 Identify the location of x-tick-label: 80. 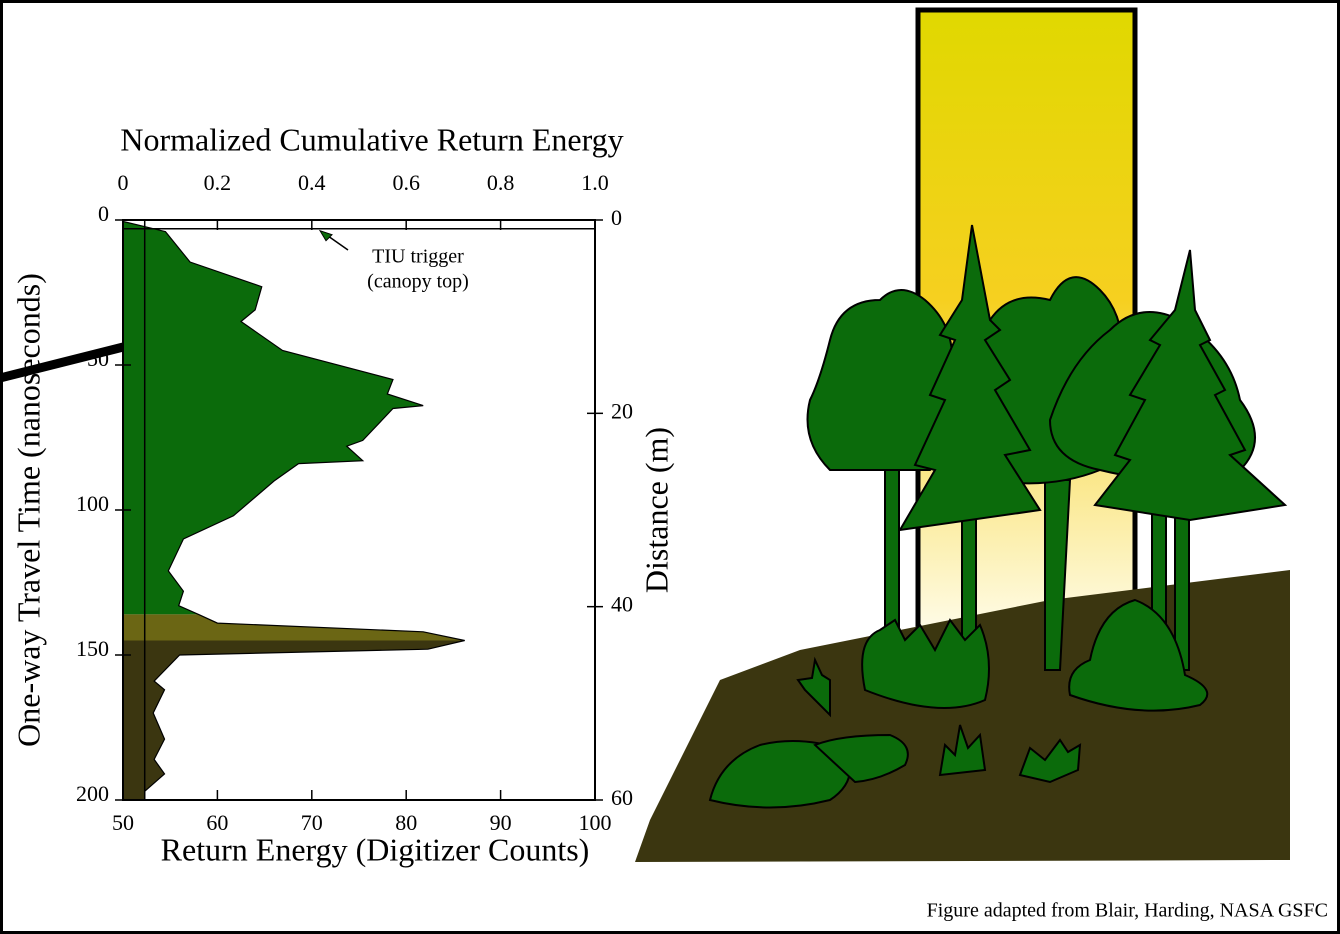
(406, 822).